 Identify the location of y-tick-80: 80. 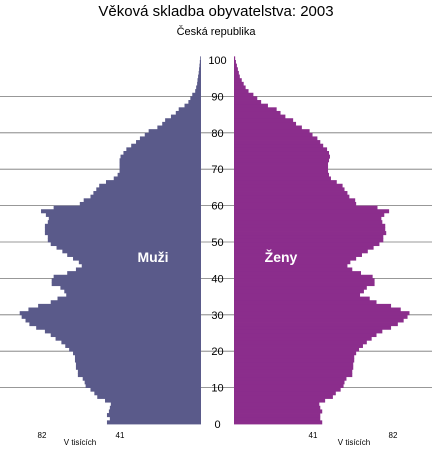
(217, 134).